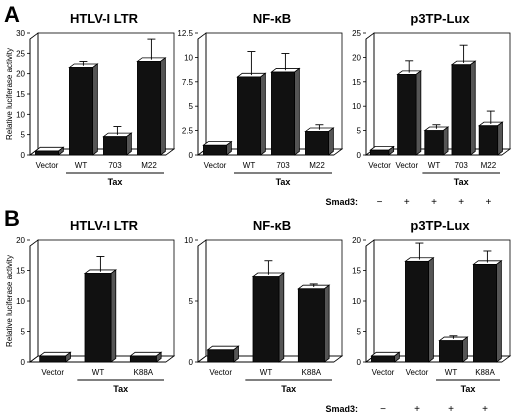 The width and height of the screenshot is (520, 412). What do you see at coordinates (283, 165) in the screenshot?
I see `category-label: 703` at bounding box center [283, 165].